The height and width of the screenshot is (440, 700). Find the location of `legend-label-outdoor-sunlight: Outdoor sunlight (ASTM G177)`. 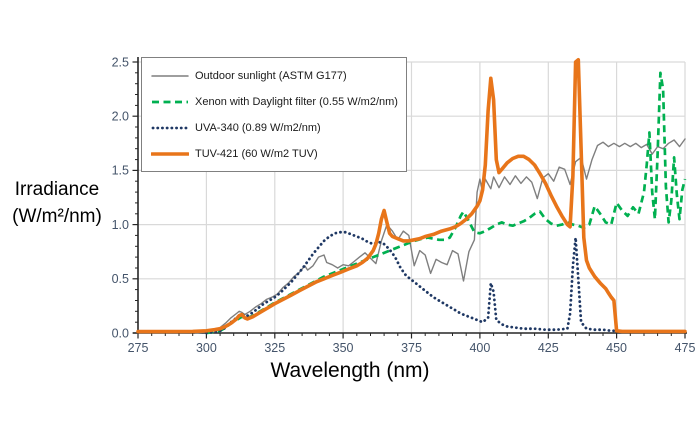

legend-label-outdoor-sunlight: Outdoor sunlight (ASTM G177) is located at coordinates (271, 76).